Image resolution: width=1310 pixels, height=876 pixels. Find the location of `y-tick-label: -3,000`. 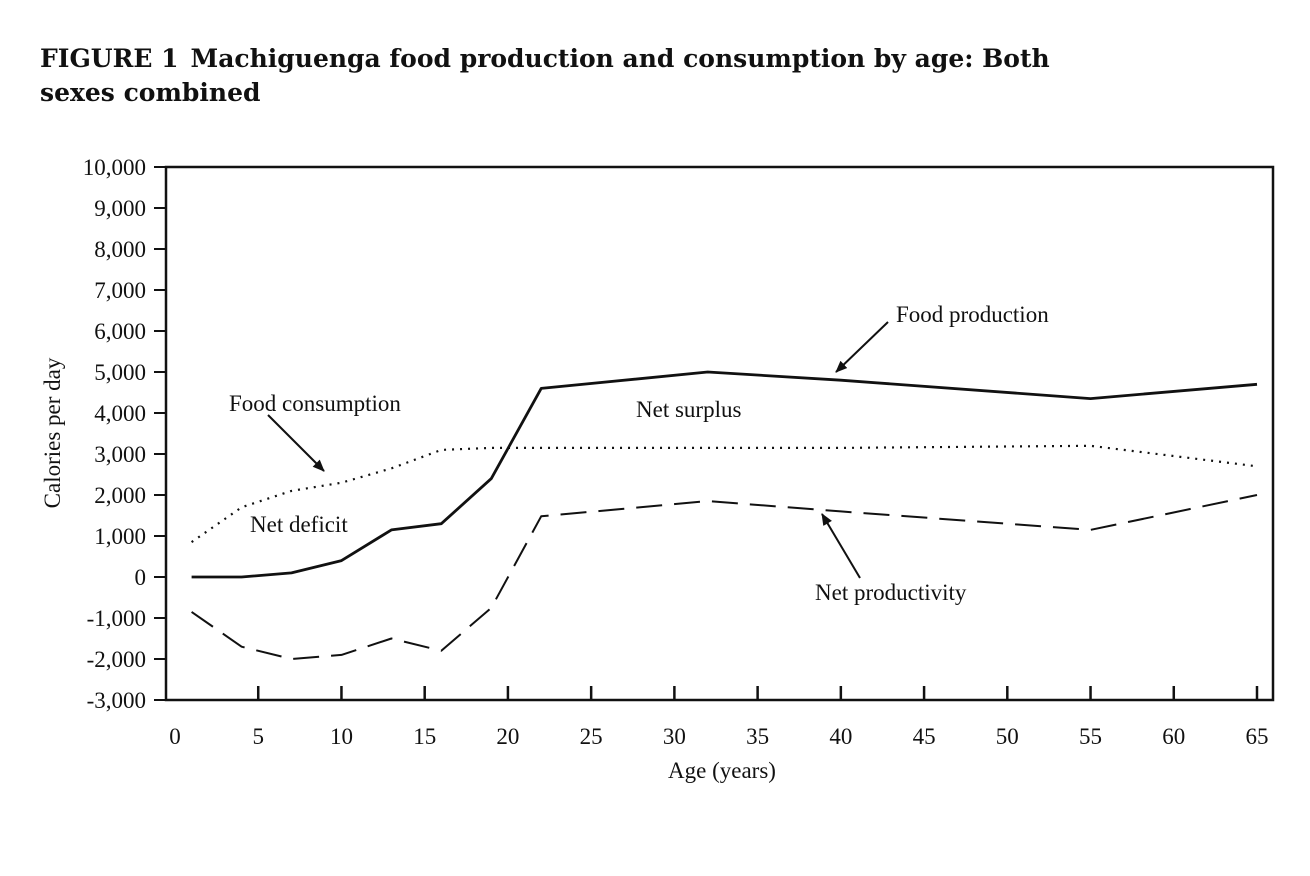

y-tick-label: -3,000 is located at coordinates (116, 700).